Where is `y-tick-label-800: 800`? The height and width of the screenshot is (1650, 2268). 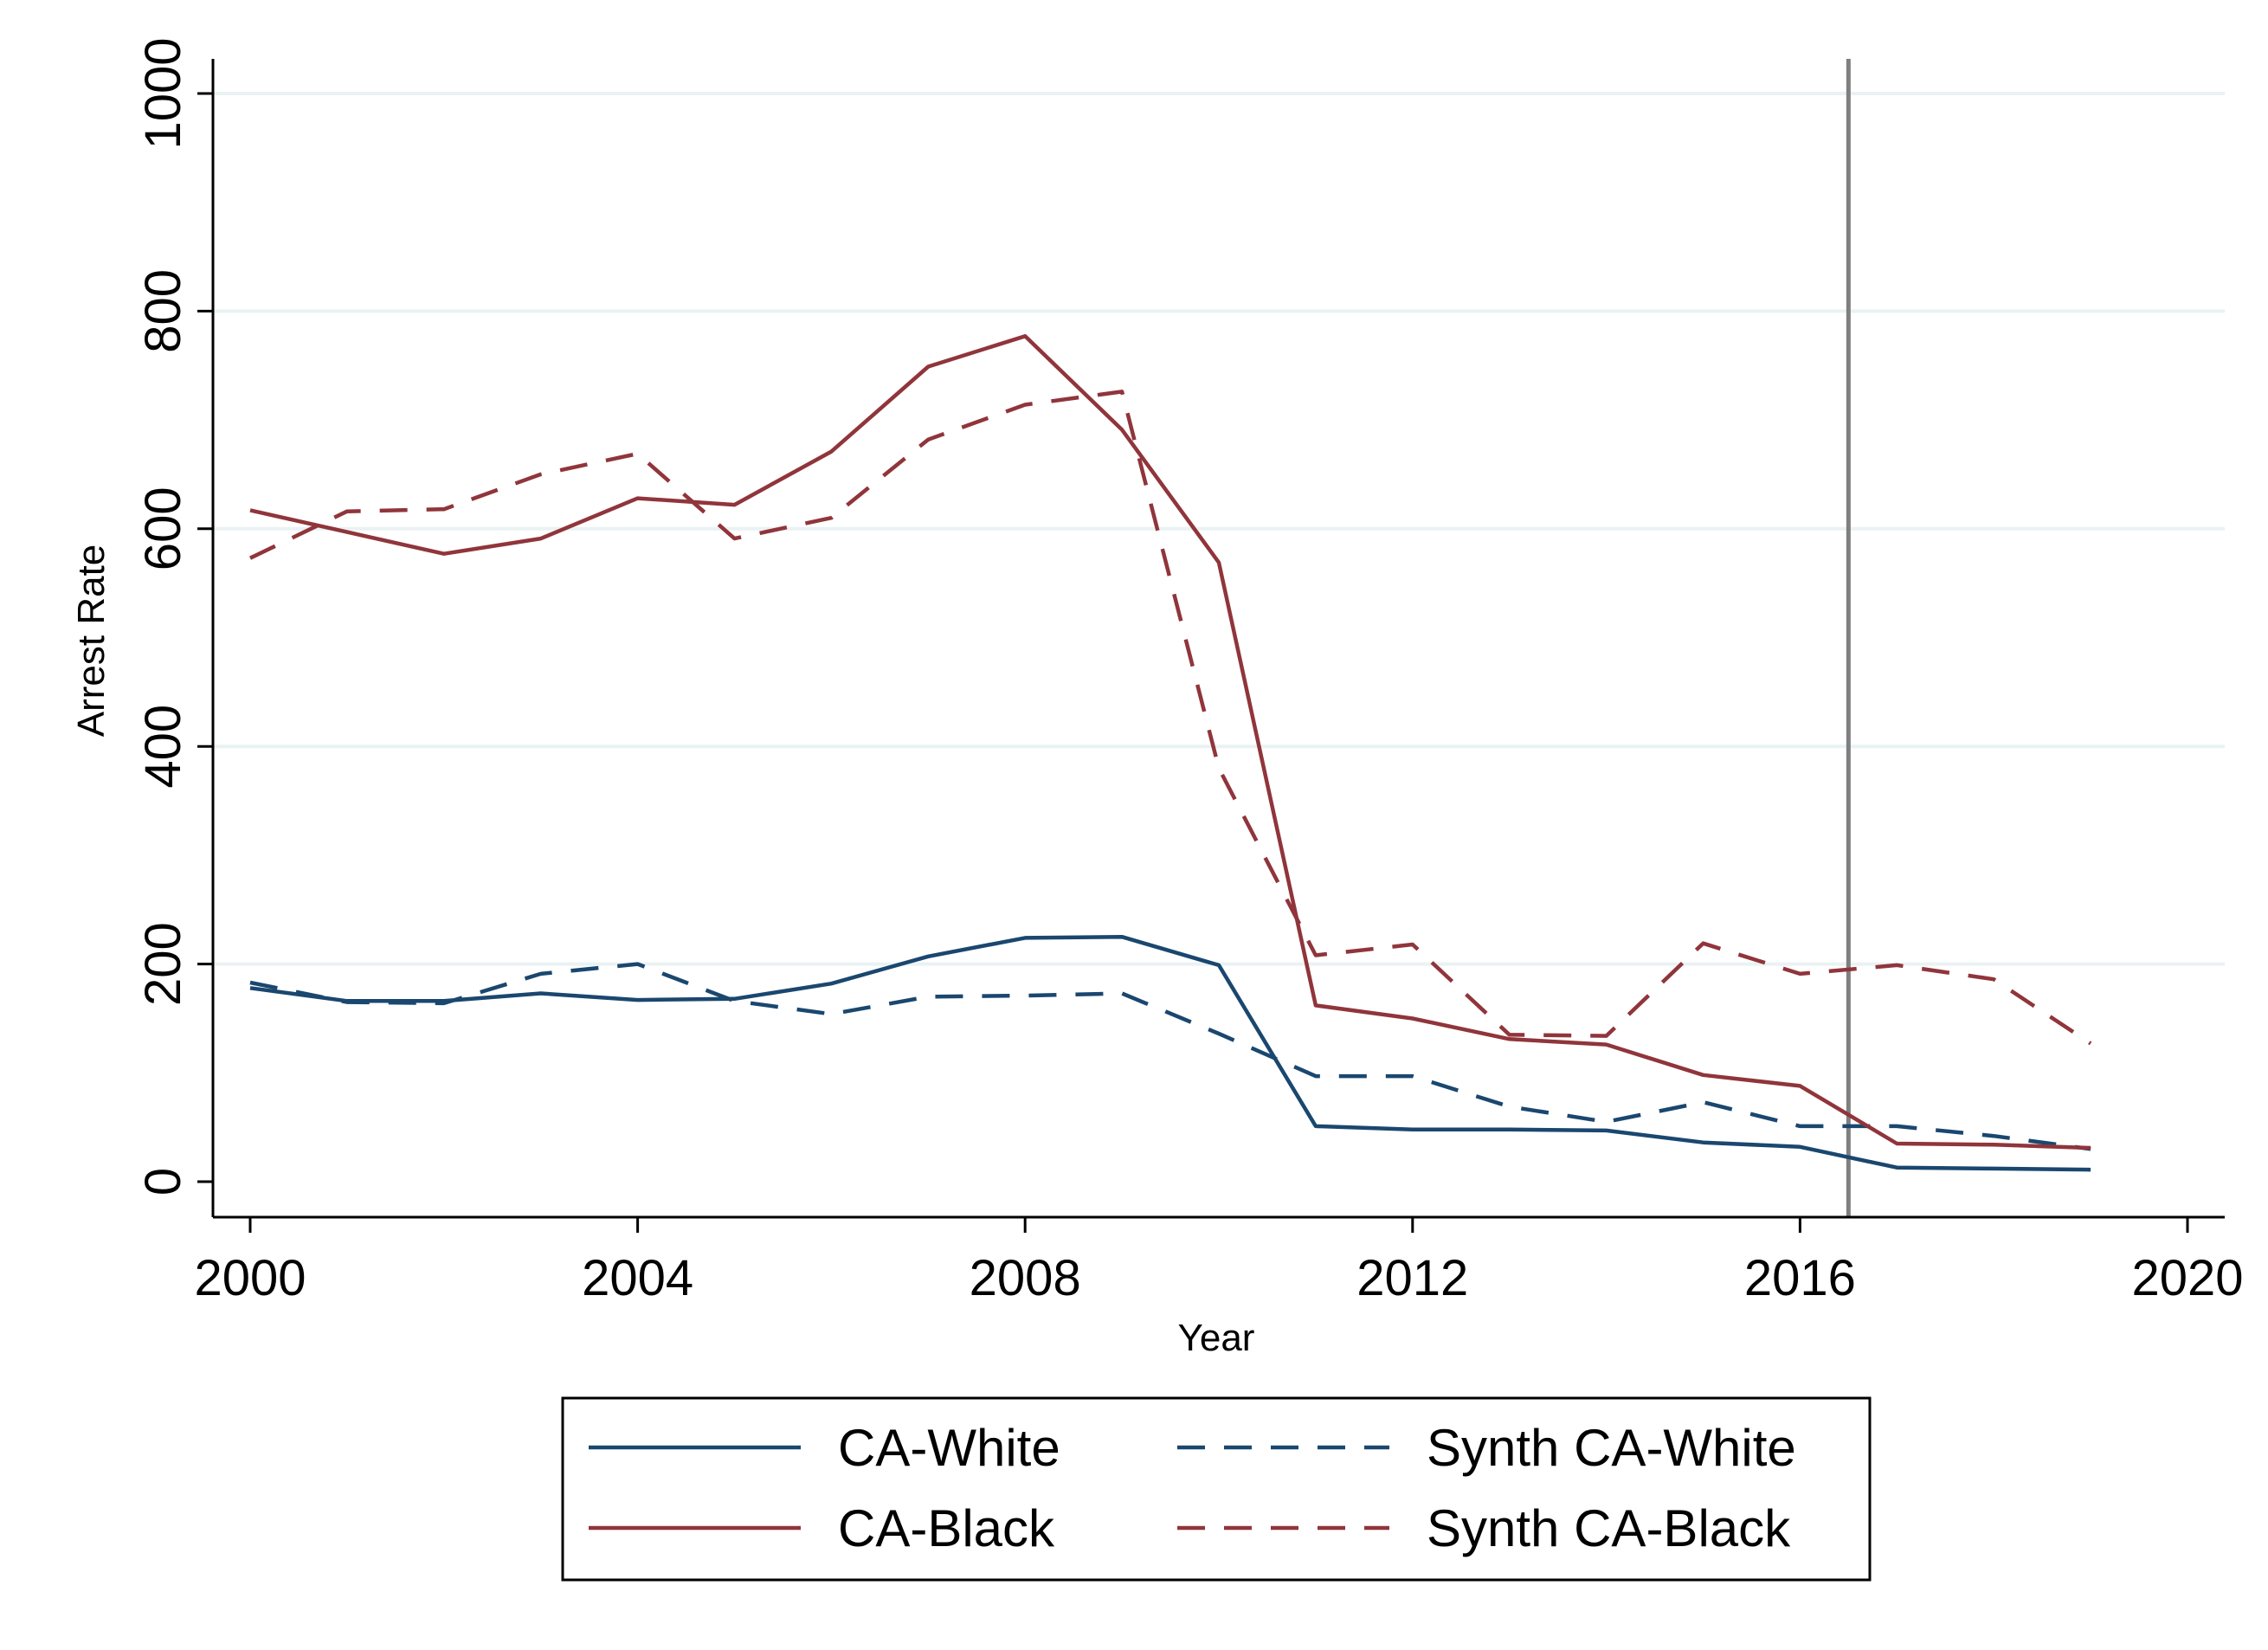 y-tick-label-800: 800 is located at coordinates (163, 311).